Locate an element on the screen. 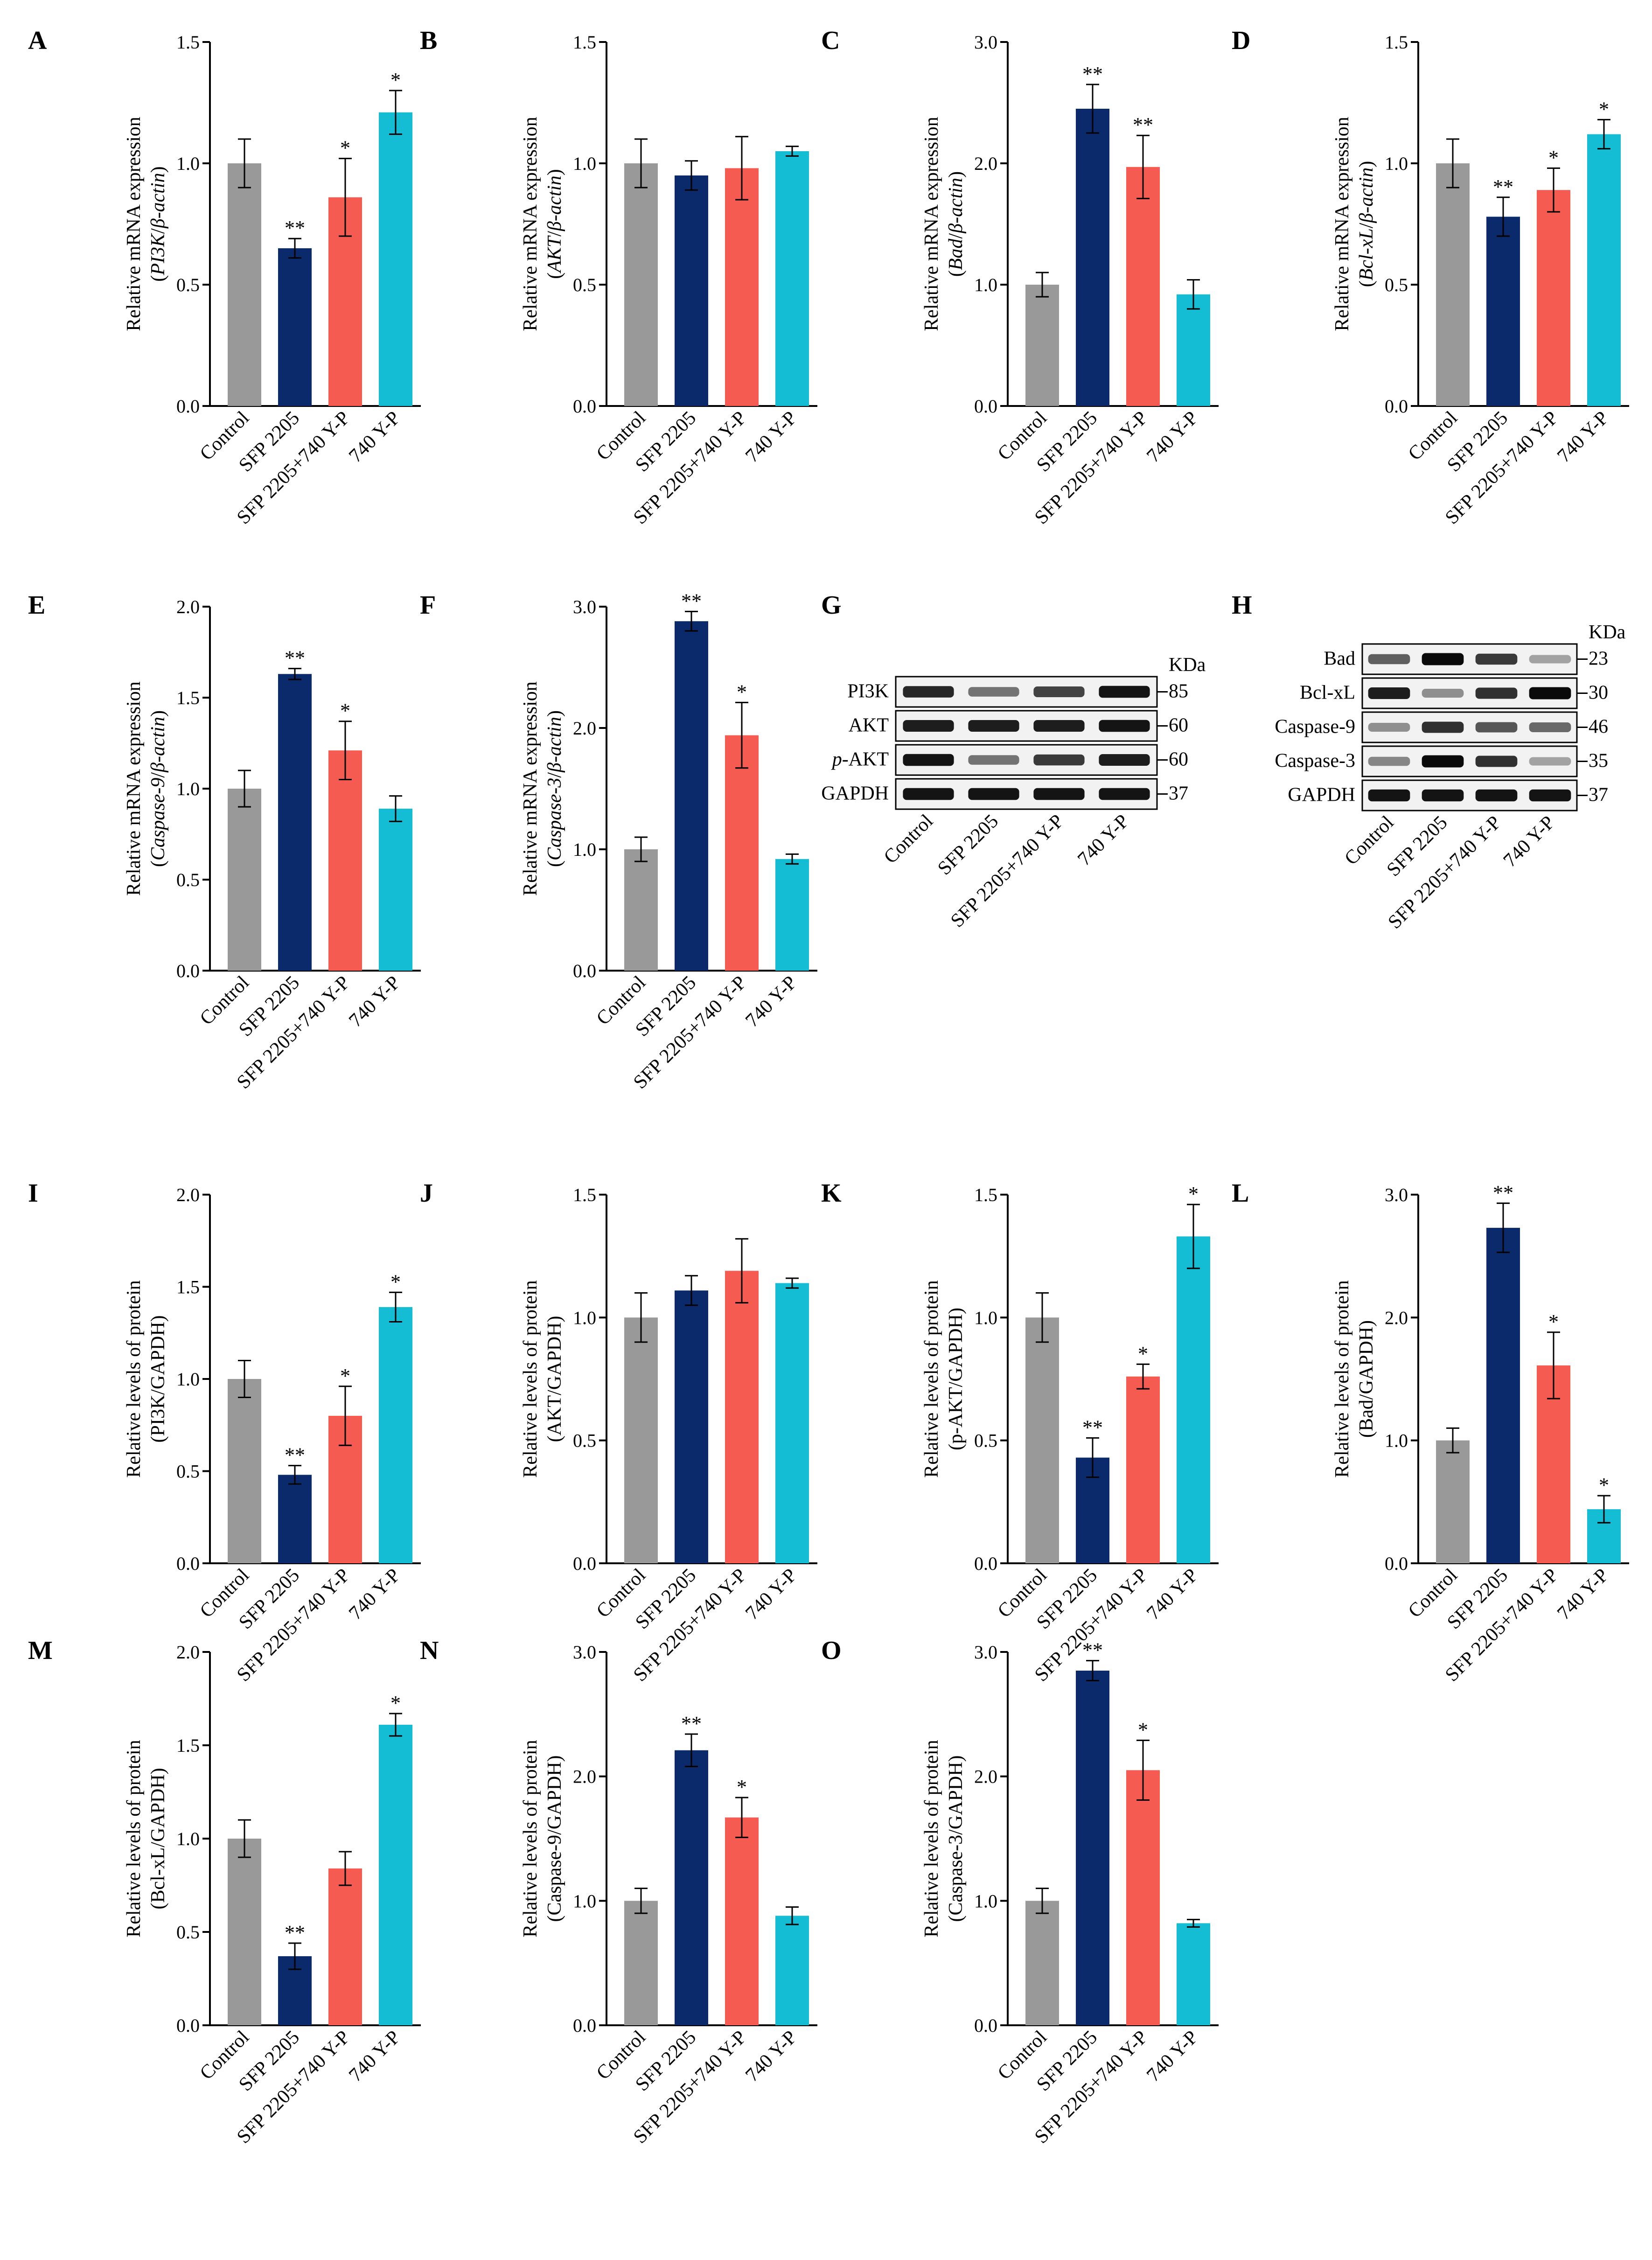 Image resolution: width=1652 pixels, height=2260 pixels. lane-label: Control is located at coordinates (909, 839).